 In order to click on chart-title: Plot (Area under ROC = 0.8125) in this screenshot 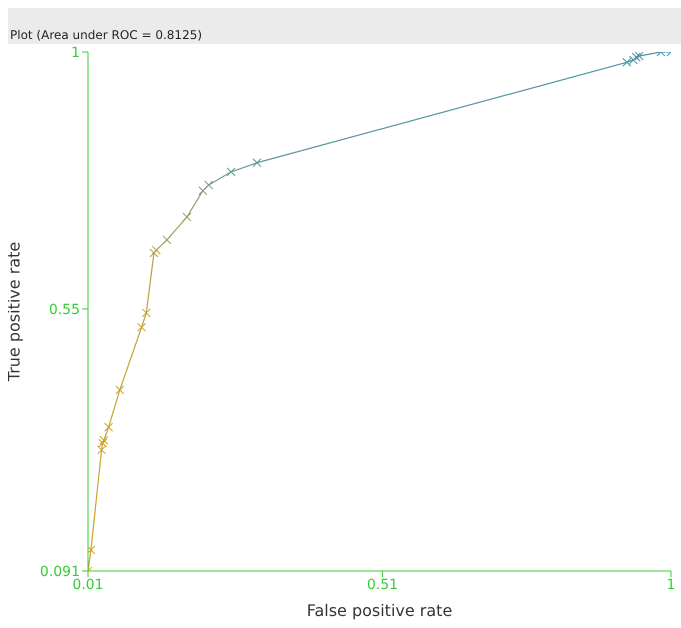, I will do `click(106, 35)`.